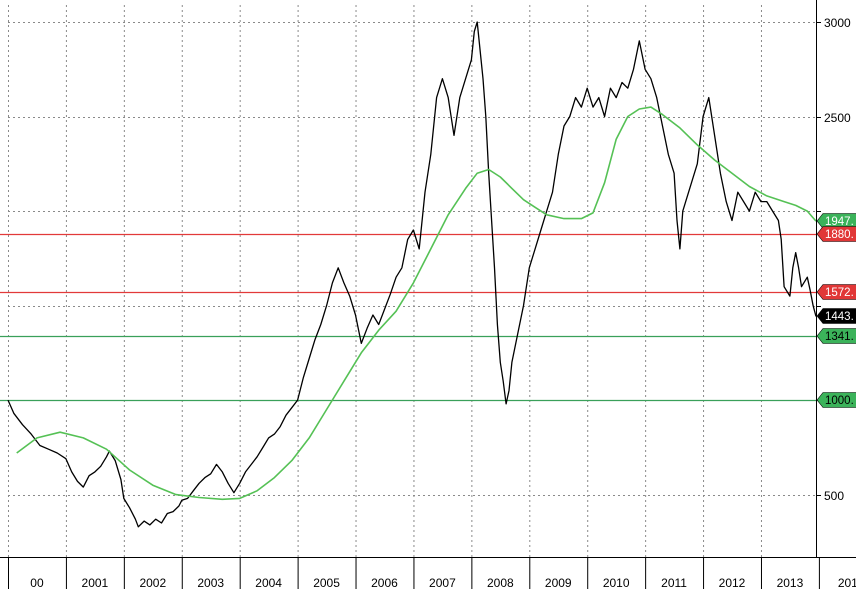 The image size is (856, 589). What do you see at coordinates (95, 582) in the screenshot?
I see `x-tick-label-1: 2001` at bounding box center [95, 582].